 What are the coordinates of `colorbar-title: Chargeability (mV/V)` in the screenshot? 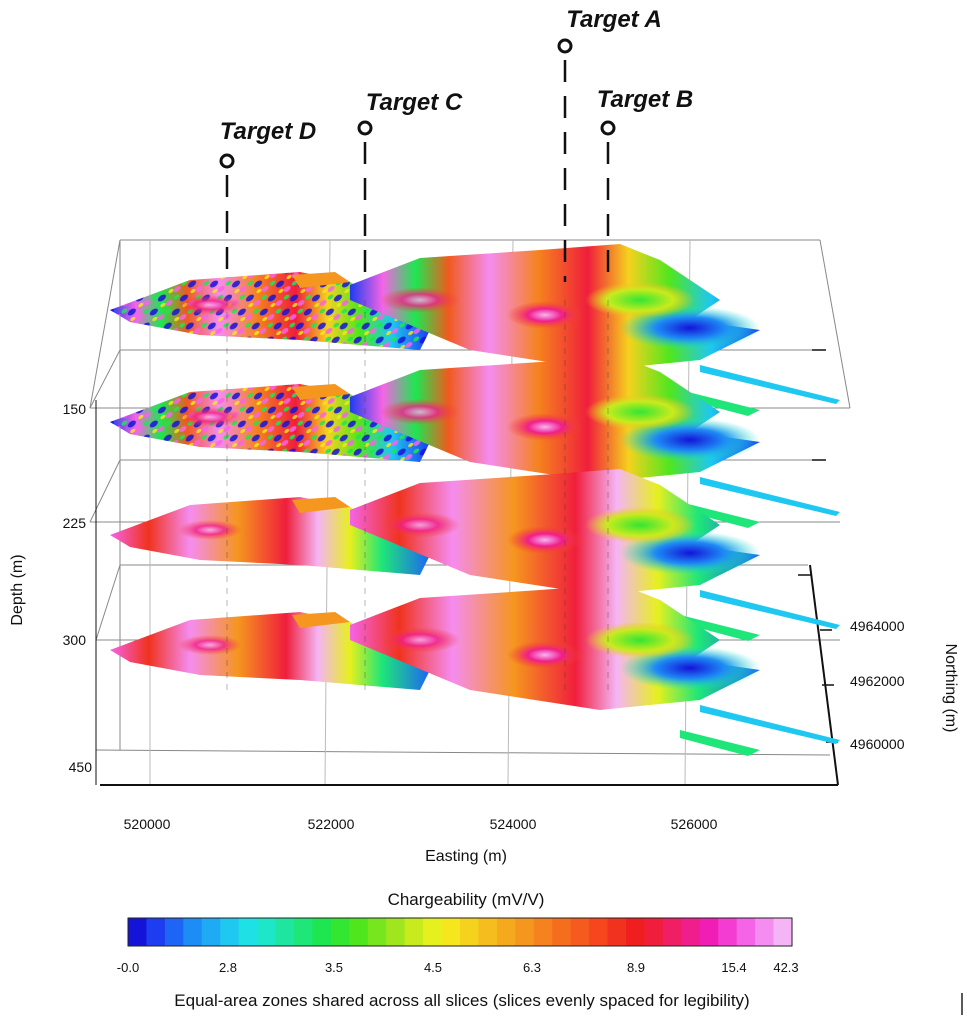 It's located at (466, 899).